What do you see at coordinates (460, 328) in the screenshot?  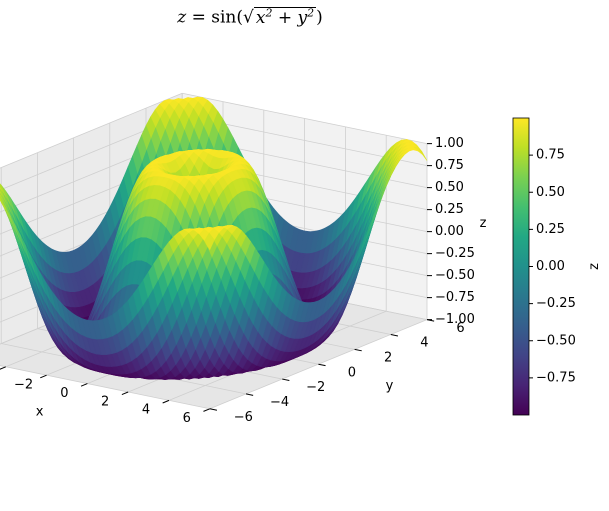 I see `y-tick-label: 6` at bounding box center [460, 328].